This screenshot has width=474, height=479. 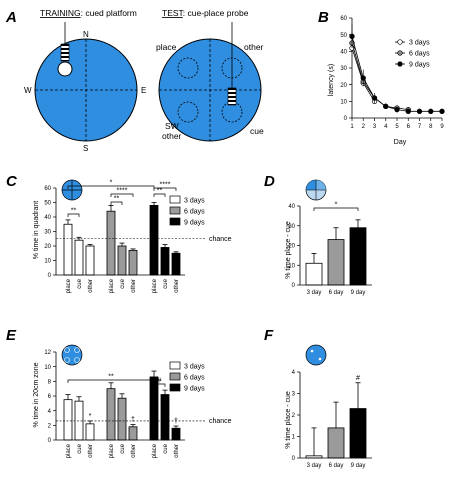 What do you see at coordinates (269, 335) in the screenshot?
I see `panel-label-f: F` at bounding box center [269, 335].